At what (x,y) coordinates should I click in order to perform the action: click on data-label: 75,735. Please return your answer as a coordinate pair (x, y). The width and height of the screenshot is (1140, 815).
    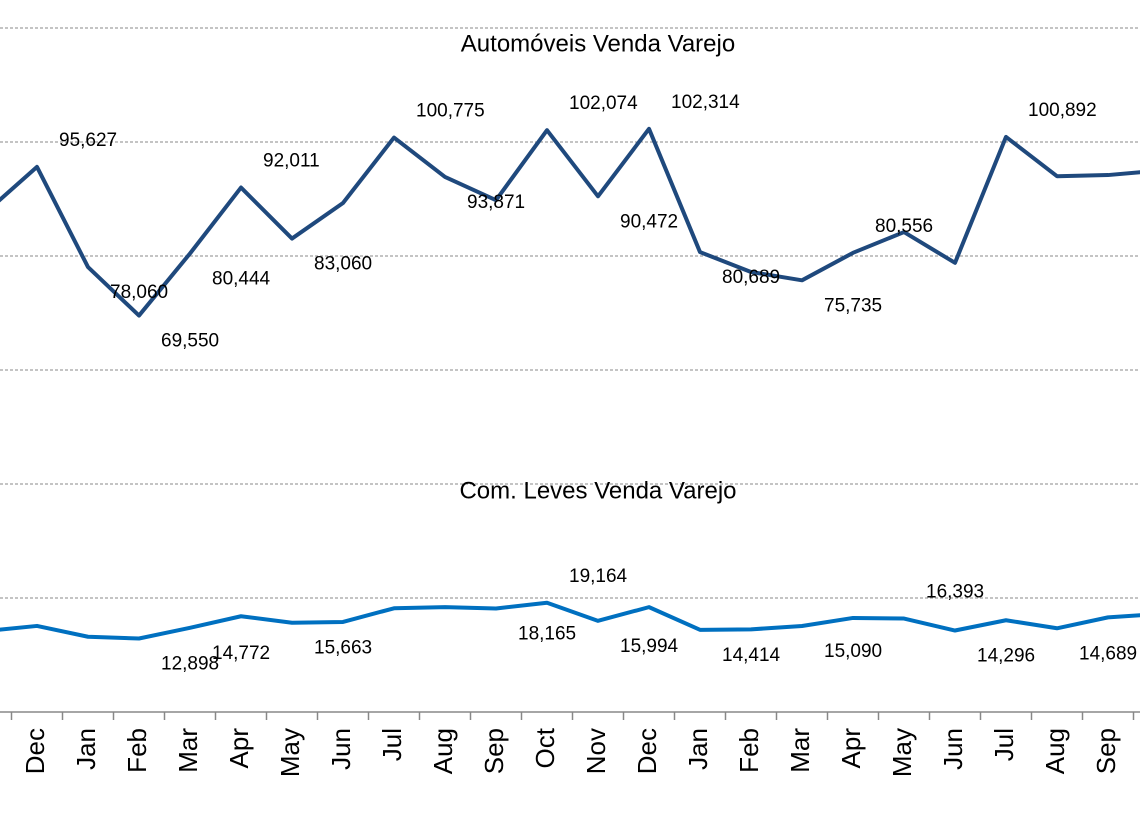
    Looking at the image, I should click on (853, 305).